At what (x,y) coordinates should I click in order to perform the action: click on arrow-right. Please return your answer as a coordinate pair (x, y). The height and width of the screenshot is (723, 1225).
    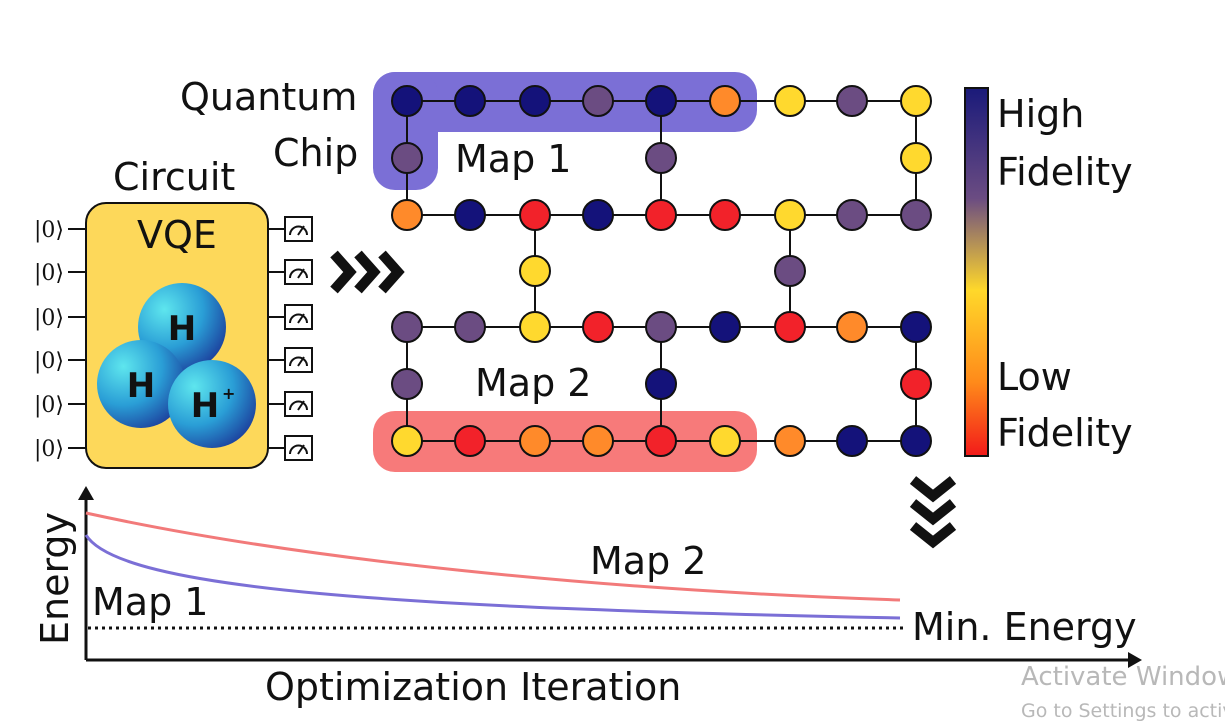
    Looking at the image, I should click on (367, 272).